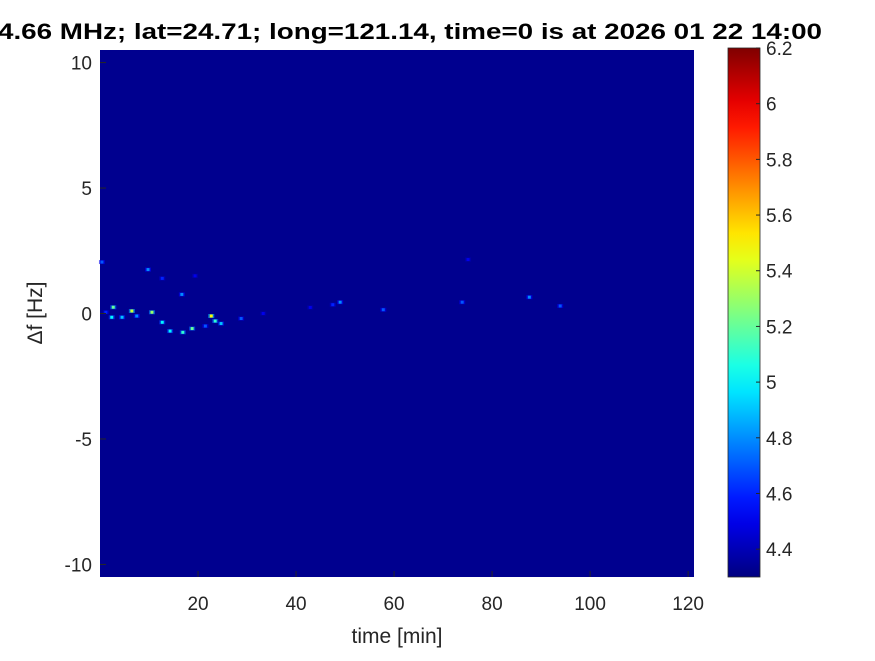  What do you see at coordinates (35, 312) in the screenshot?
I see `y-axis-label: Δf [Hz]` at bounding box center [35, 312].